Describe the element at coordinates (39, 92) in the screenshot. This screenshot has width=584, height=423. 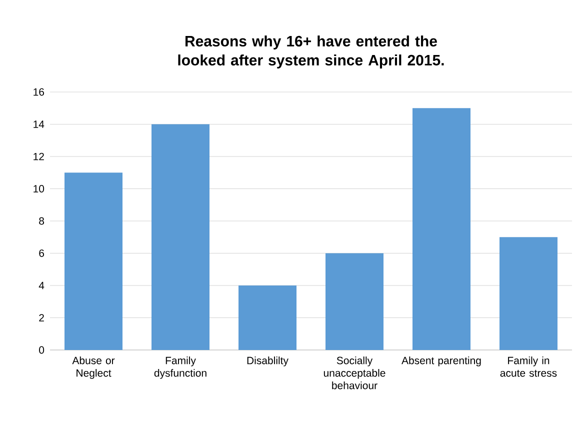
I see `y-tick-label: 16` at that location.